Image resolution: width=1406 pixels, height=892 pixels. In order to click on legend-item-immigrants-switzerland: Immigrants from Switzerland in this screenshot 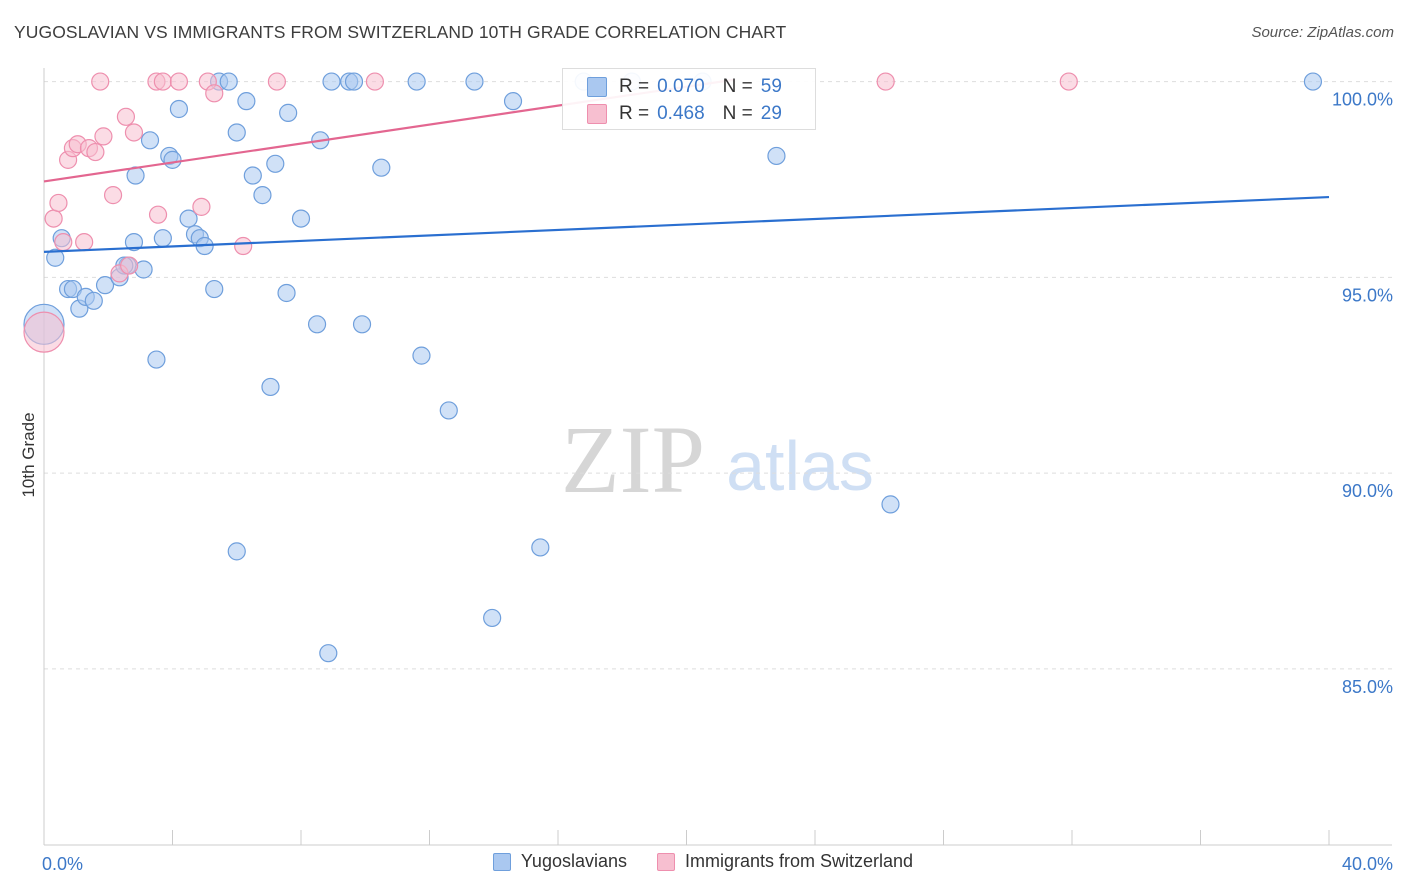, I will do `click(785, 861)`.